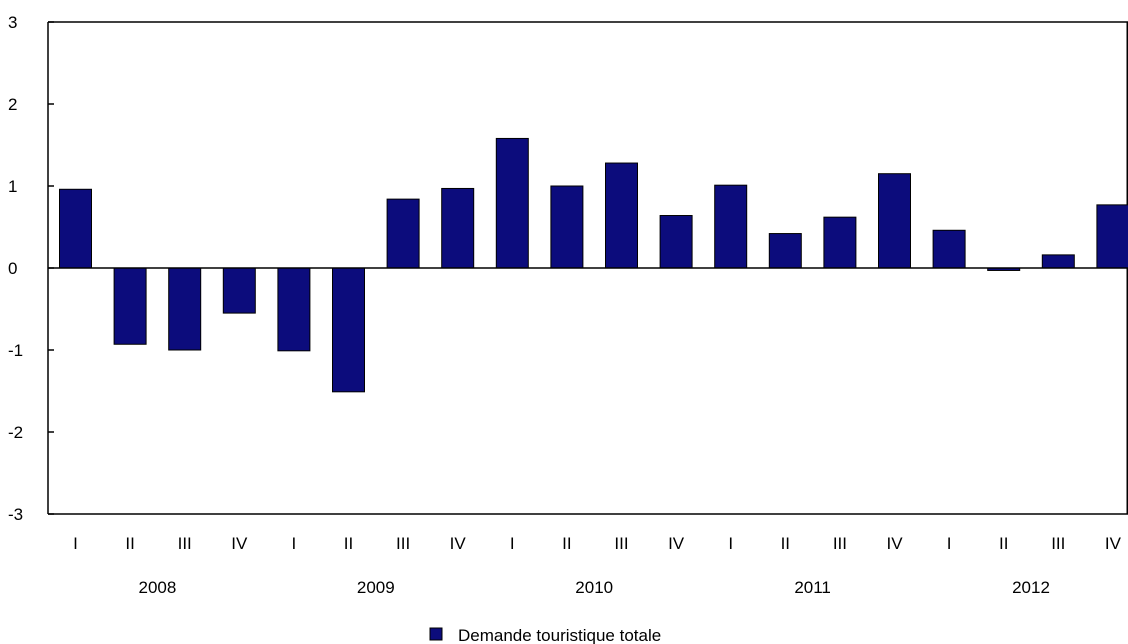 This screenshot has height=644, width=1128. Describe the element at coordinates (157, 587) in the screenshot. I see `year-label: 2008` at that location.